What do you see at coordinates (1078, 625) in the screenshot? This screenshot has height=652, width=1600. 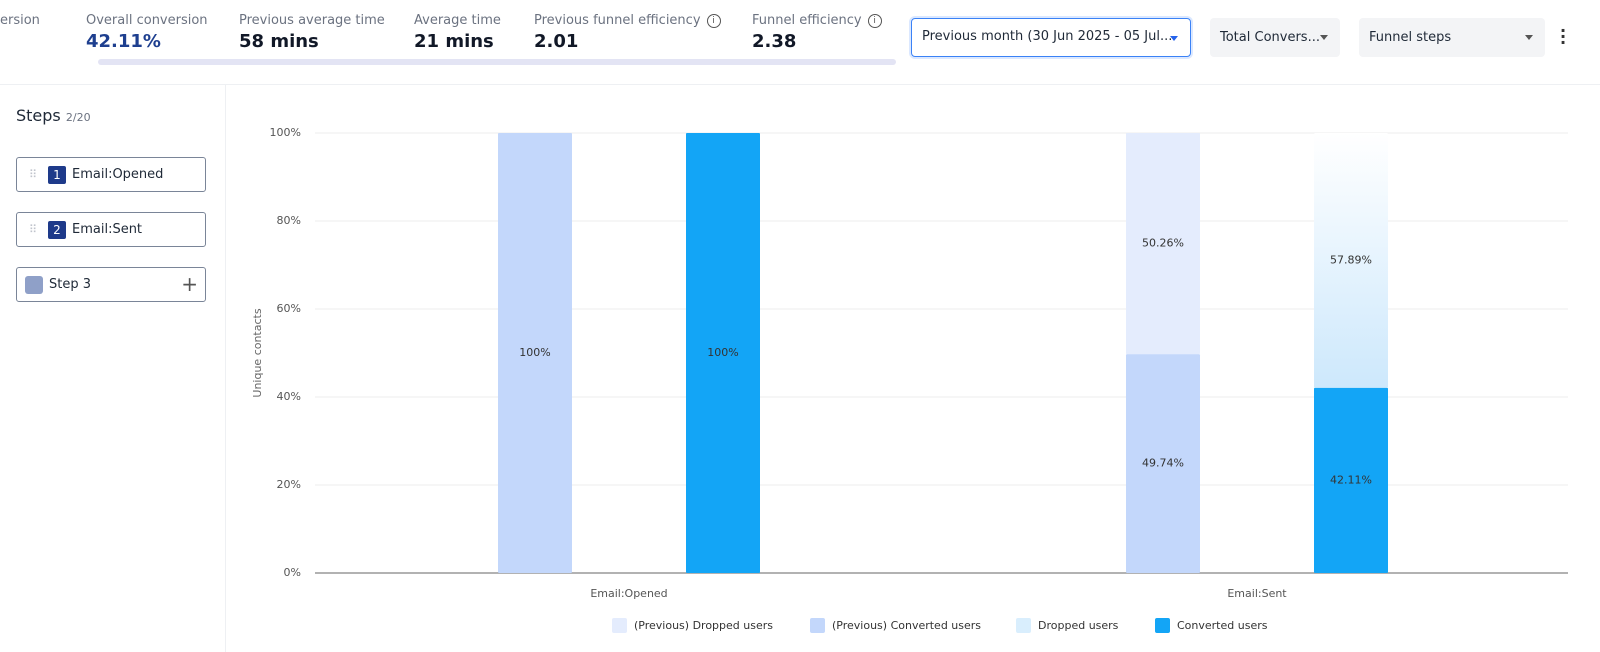 I see `legend-label: Dropped users` at bounding box center [1078, 625].